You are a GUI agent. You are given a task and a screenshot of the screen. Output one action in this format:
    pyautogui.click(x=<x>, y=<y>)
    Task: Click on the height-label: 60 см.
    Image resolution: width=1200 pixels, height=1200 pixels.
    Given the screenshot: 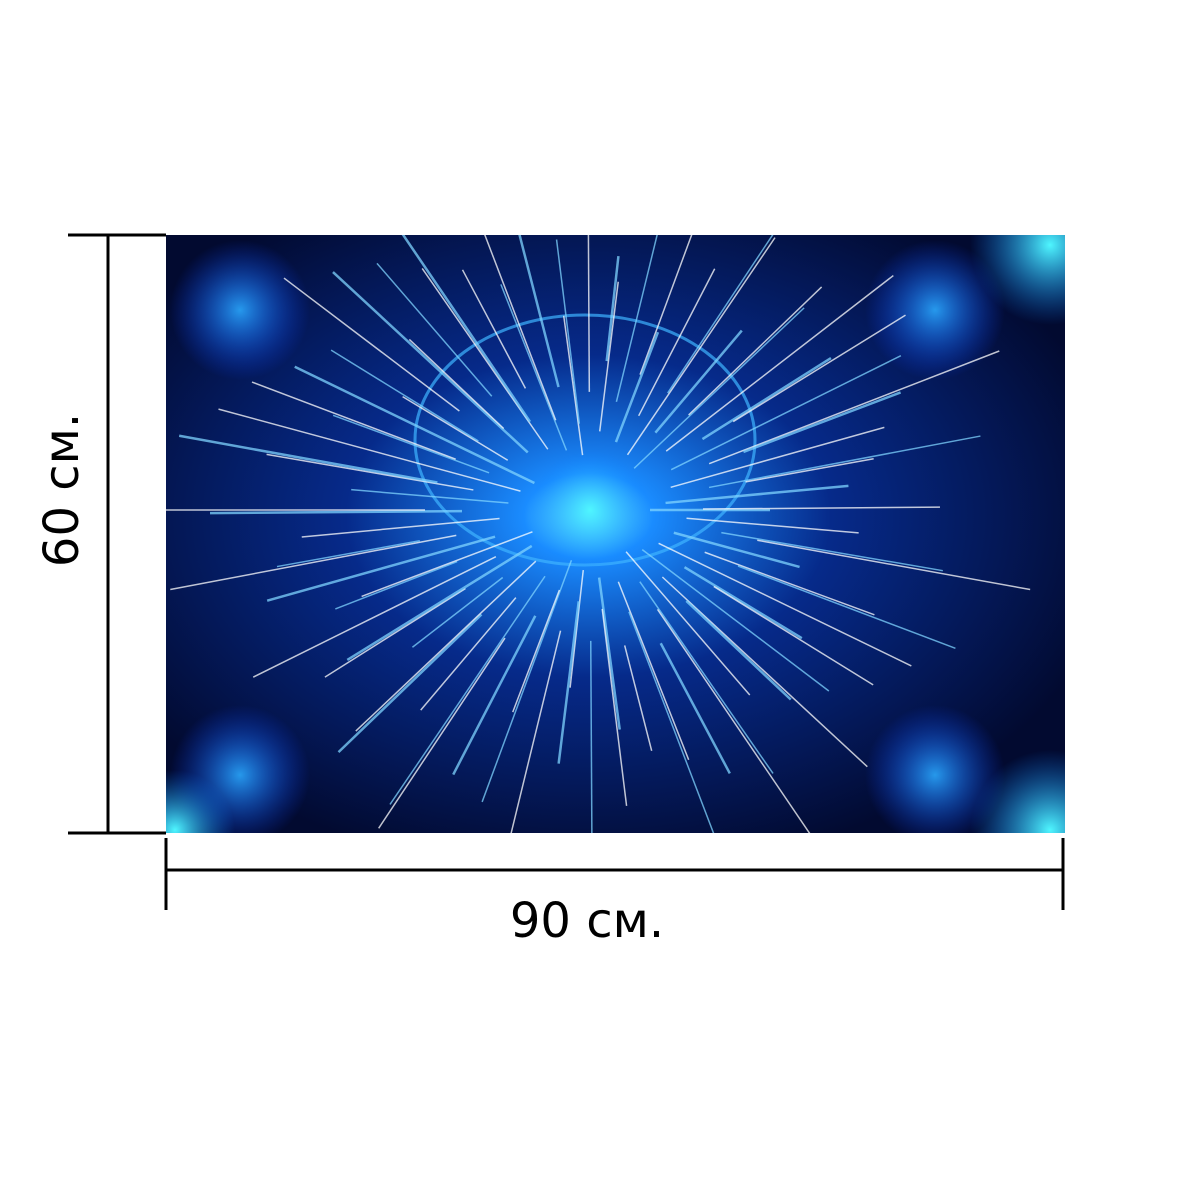 What is the action you would take?
    pyautogui.click(x=62, y=490)
    